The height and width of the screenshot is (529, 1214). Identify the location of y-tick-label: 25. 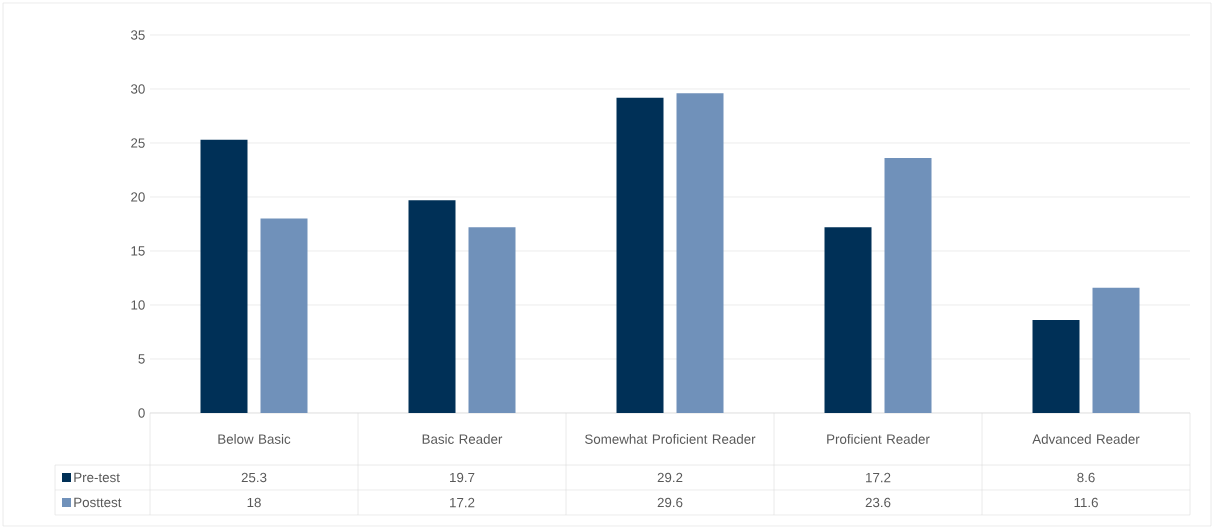
(138, 143).